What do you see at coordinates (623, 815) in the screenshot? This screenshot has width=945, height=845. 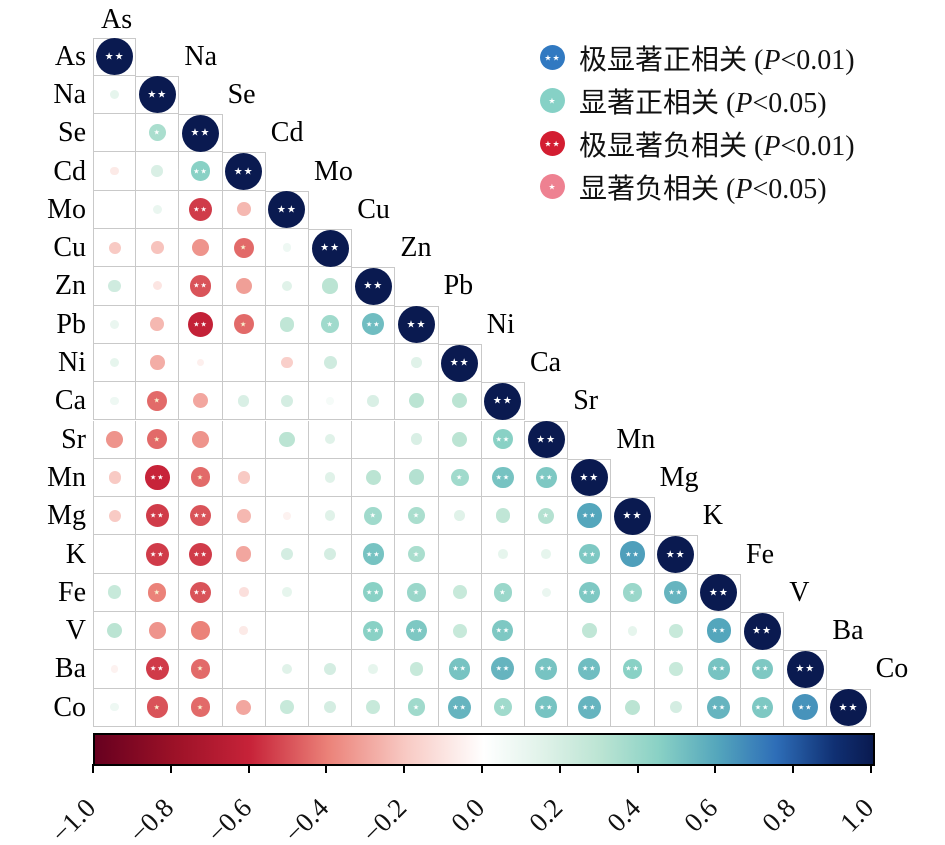 I see `colorbar-tick-label: 0.4` at bounding box center [623, 815].